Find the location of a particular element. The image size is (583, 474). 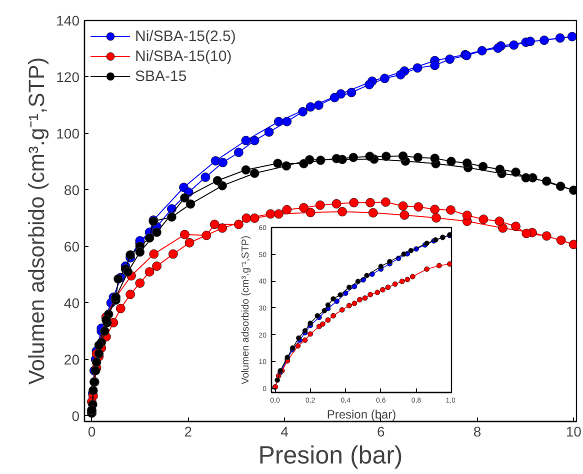

legend-label: Ni/SBA-15(10) is located at coordinates (183, 56).